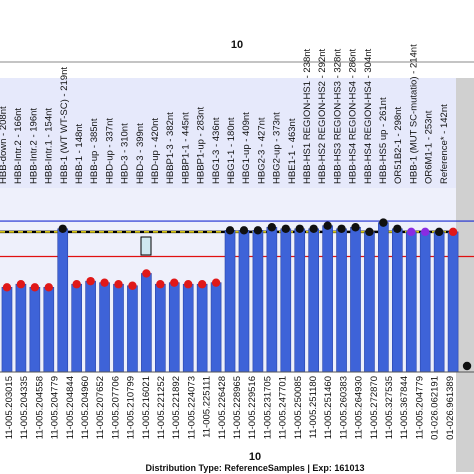 The width and height of the screenshot is (474, 474). I want to click on probe-label: HBB-1 (WT WT-SC) - 219nt, so click(64, 125).